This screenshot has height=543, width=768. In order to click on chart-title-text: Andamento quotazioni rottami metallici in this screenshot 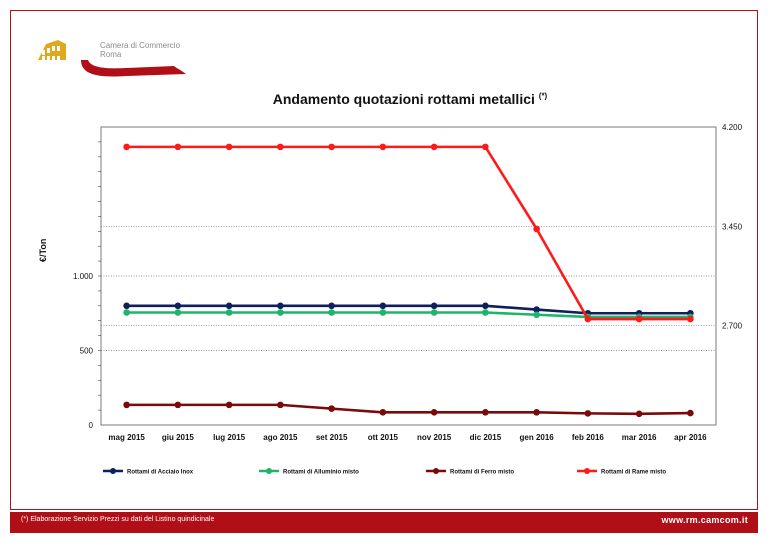, I will do `click(403, 99)`.